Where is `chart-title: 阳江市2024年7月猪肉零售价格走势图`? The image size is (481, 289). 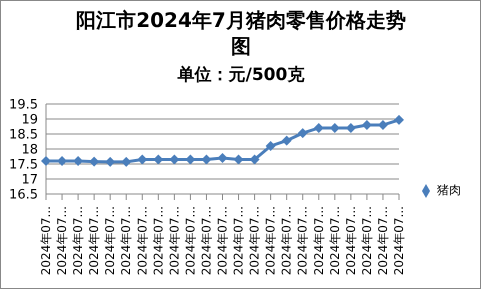 chart-title: 阳江市2024年7月猪肉零售价格走势图 is located at coordinates (241, 33).